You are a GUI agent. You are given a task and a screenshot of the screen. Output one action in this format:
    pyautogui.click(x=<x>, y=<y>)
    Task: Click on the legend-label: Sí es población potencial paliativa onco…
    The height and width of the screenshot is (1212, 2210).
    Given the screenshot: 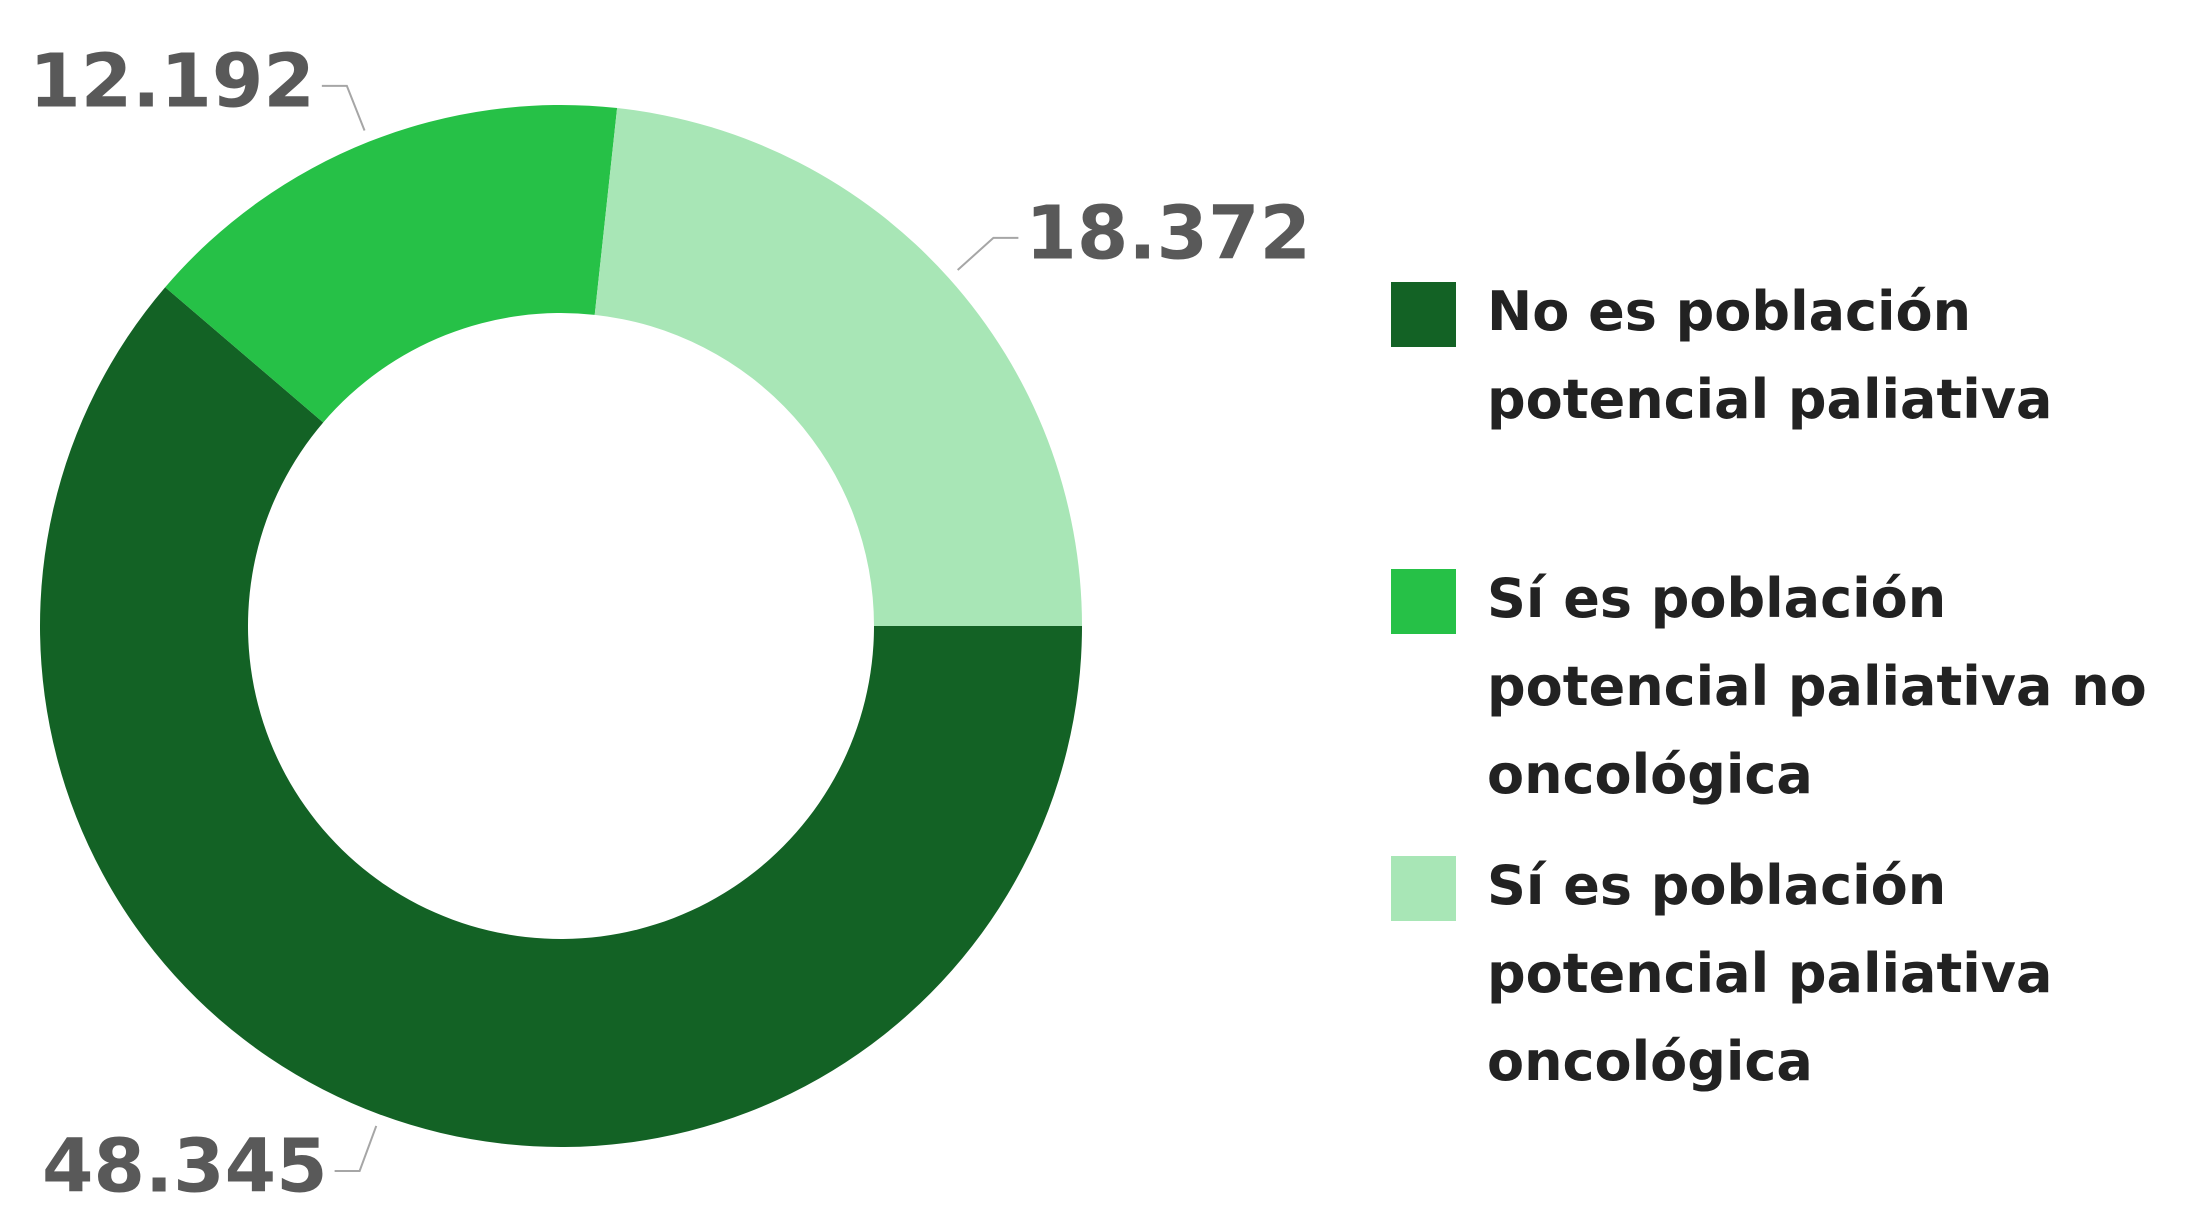 What is the action you would take?
    pyautogui.click(x=1770, y=973)
    